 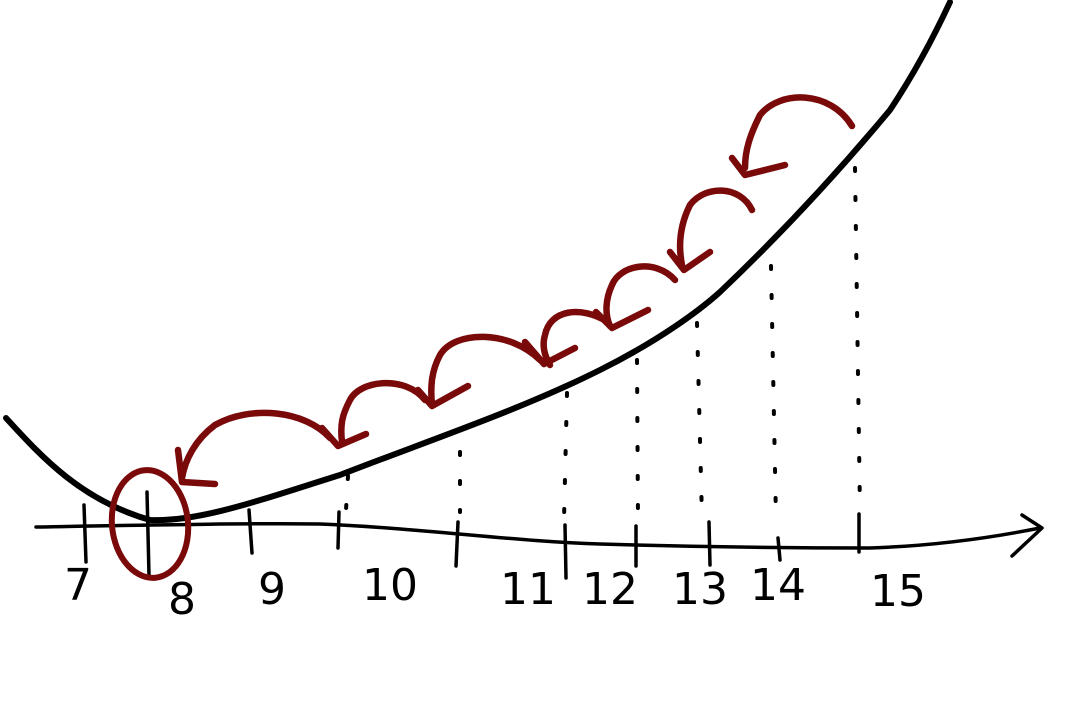 I want to click on tick-mark-10b, so click(x=457, y=544).